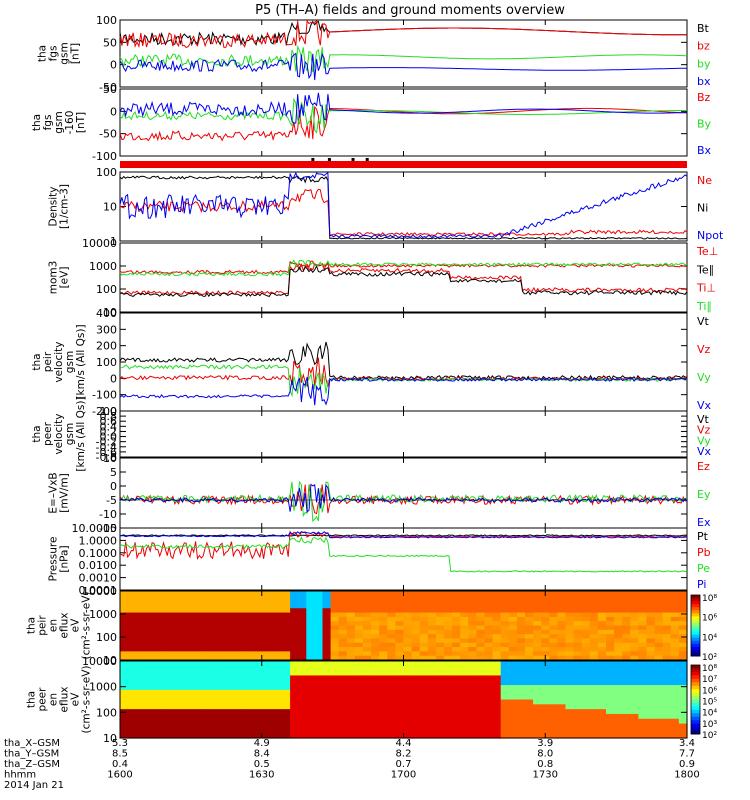 The image size is (750, 800). Describe the element at coordinates (707, 251) in the screenshot. I see `legend-Te⊥: Te⊥` at that location.